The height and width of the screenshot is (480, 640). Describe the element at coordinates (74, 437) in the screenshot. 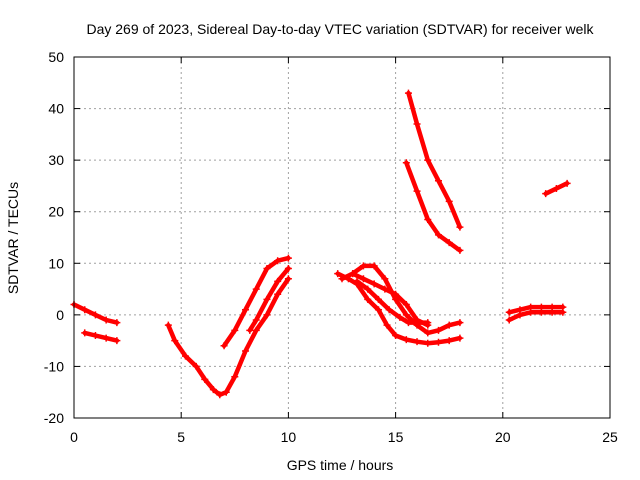

I see `x-tick-label: 0` at that location.